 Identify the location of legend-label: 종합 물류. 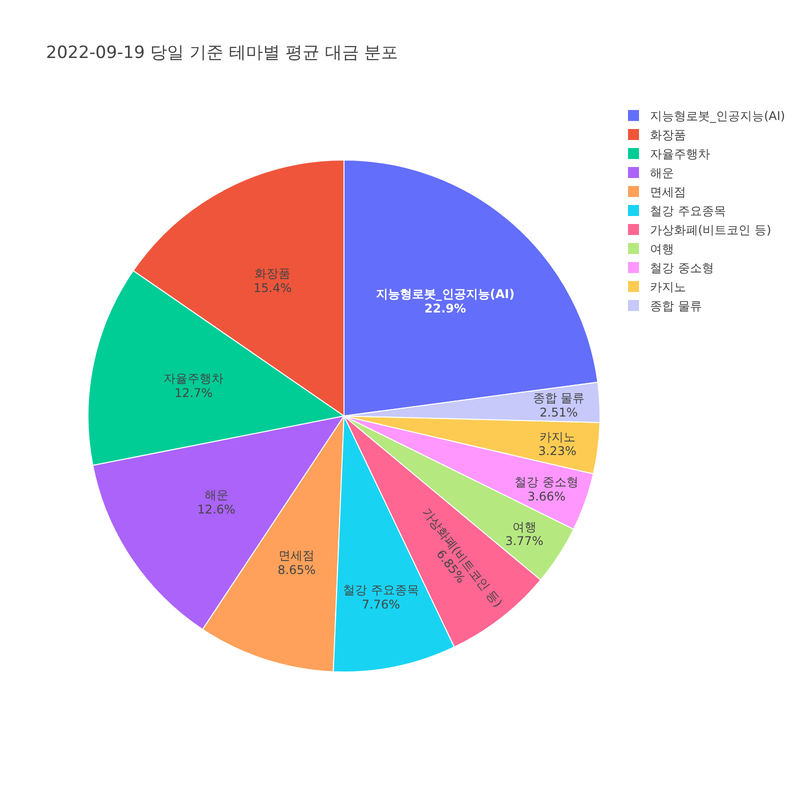
(676, 306).